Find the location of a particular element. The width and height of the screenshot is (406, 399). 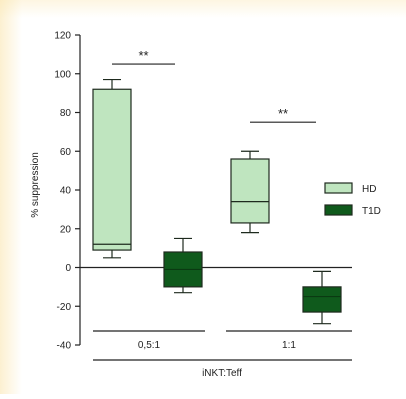

group-label: 1:1 is located at coordinates (289, 345).